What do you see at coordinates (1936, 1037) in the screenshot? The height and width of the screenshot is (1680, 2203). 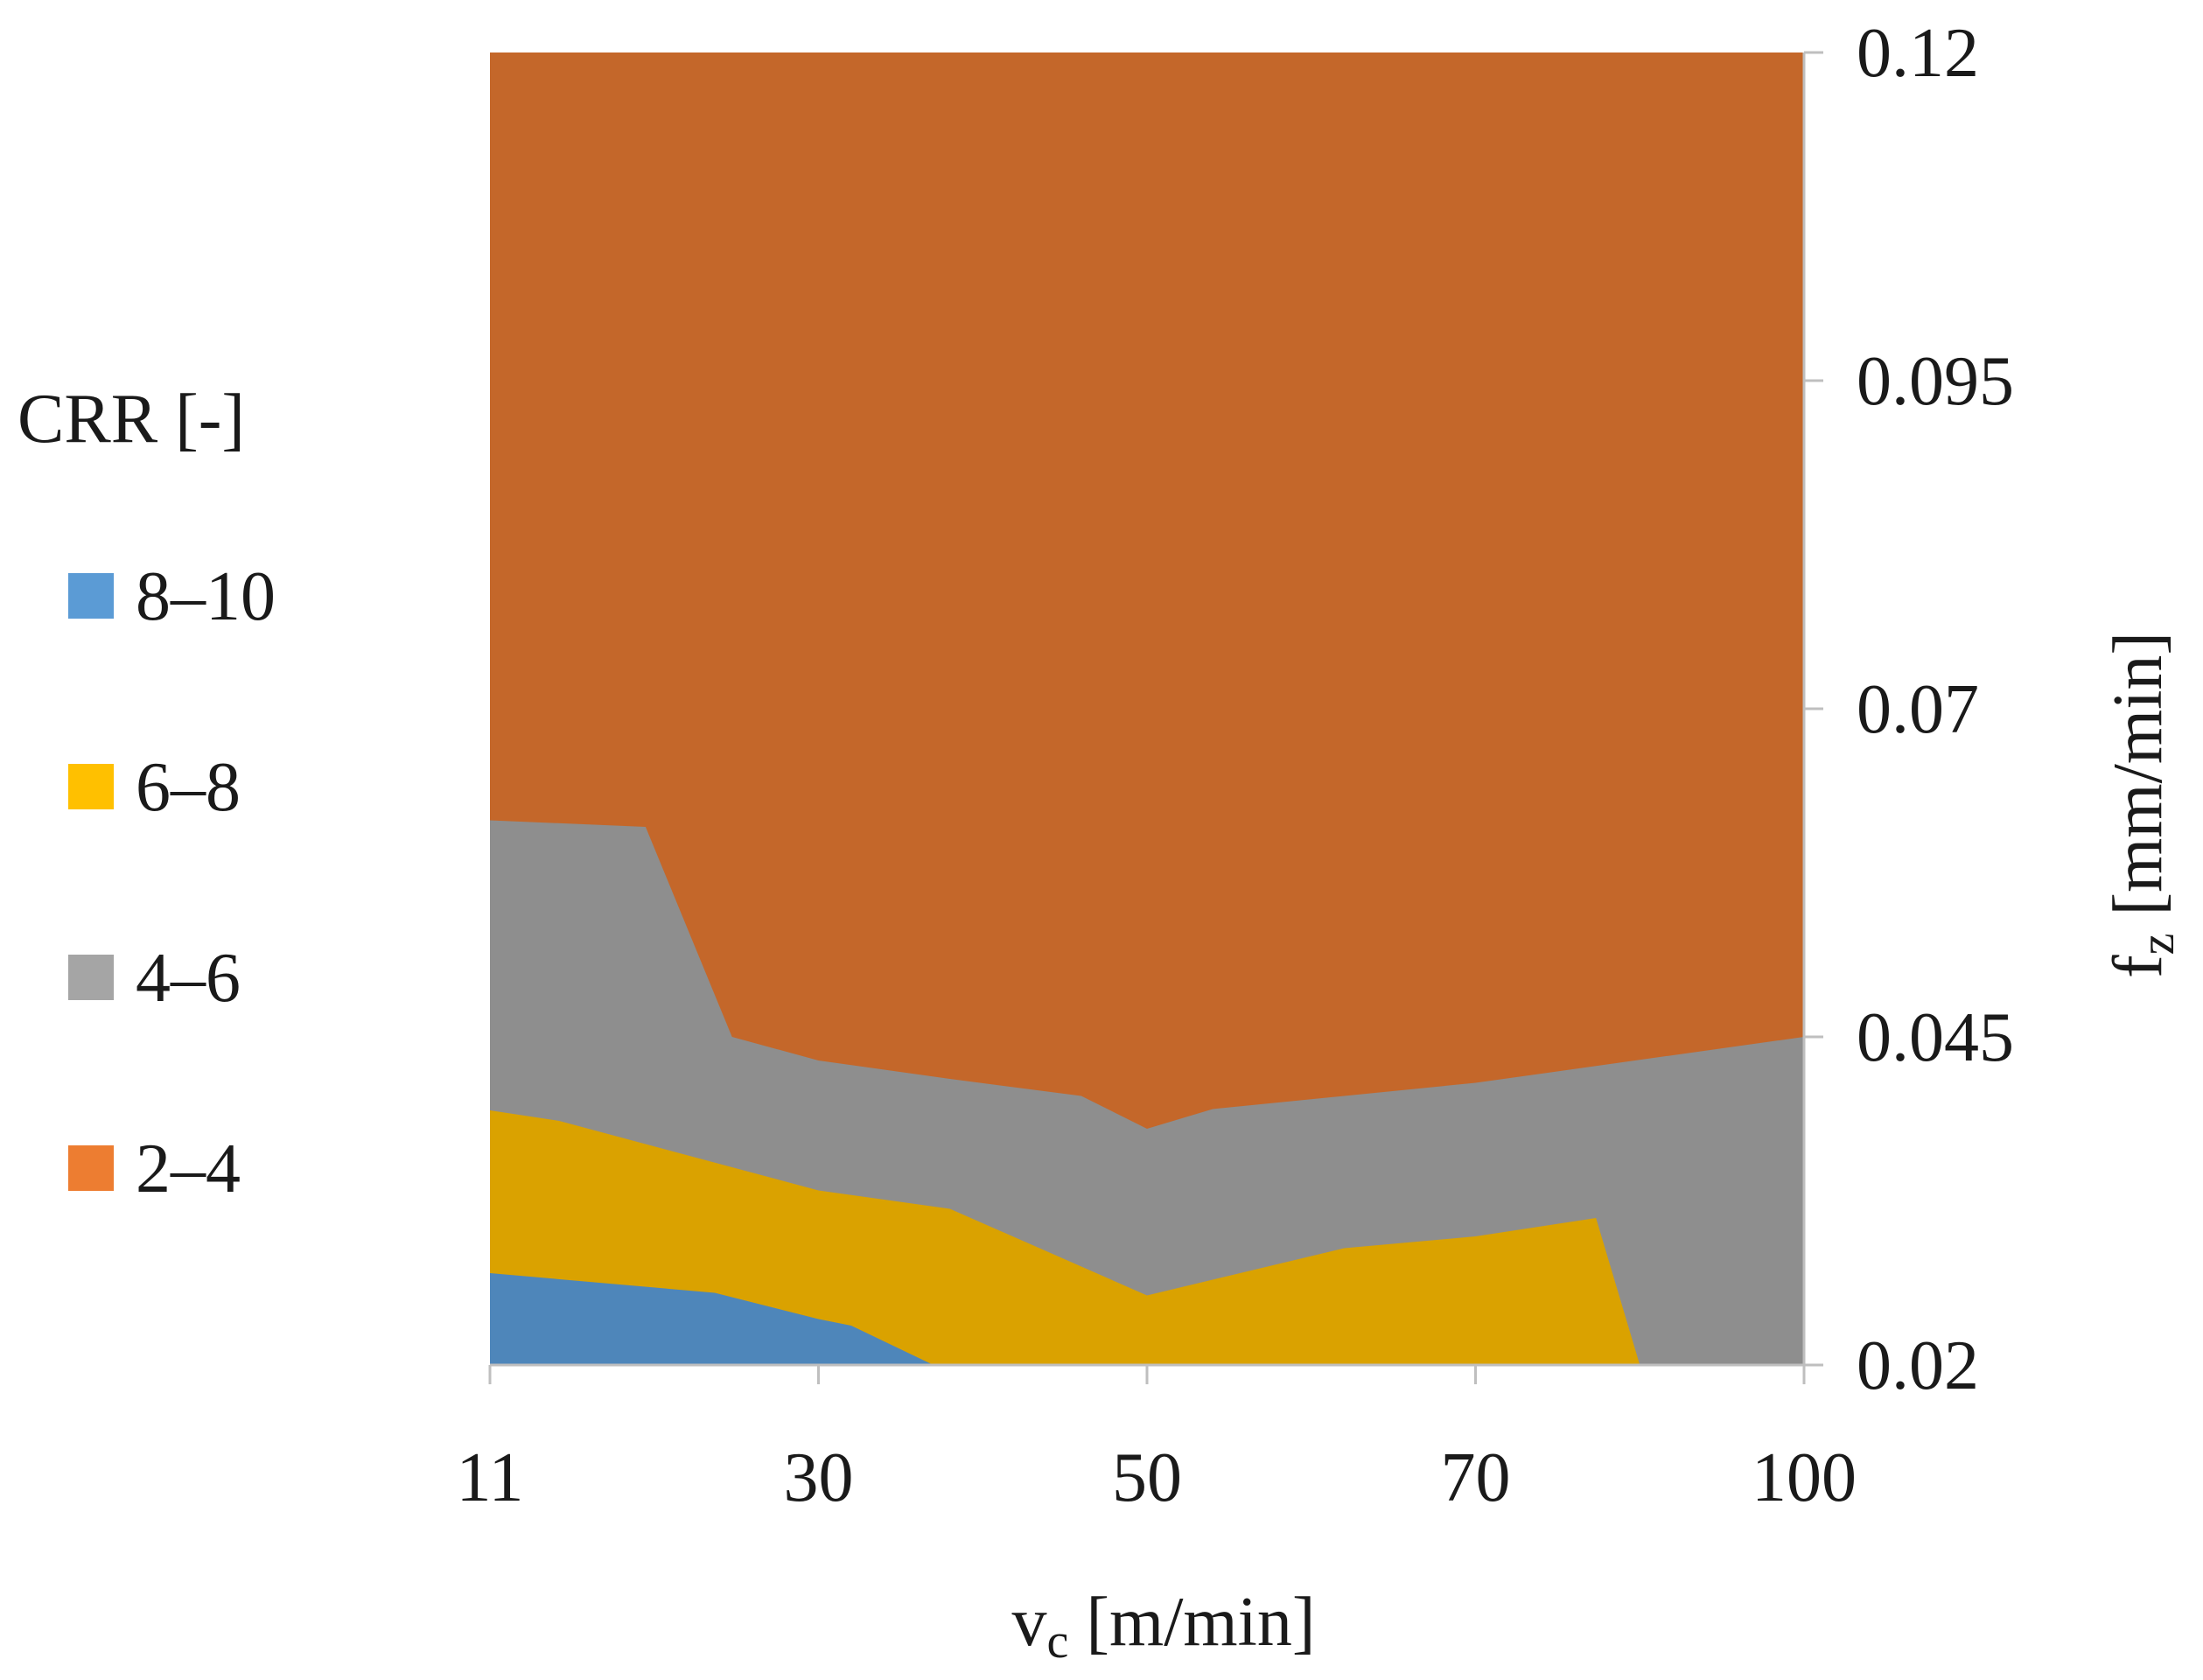 I see `y-tick-label: 0.045` at bounding box center [1936, 1037].